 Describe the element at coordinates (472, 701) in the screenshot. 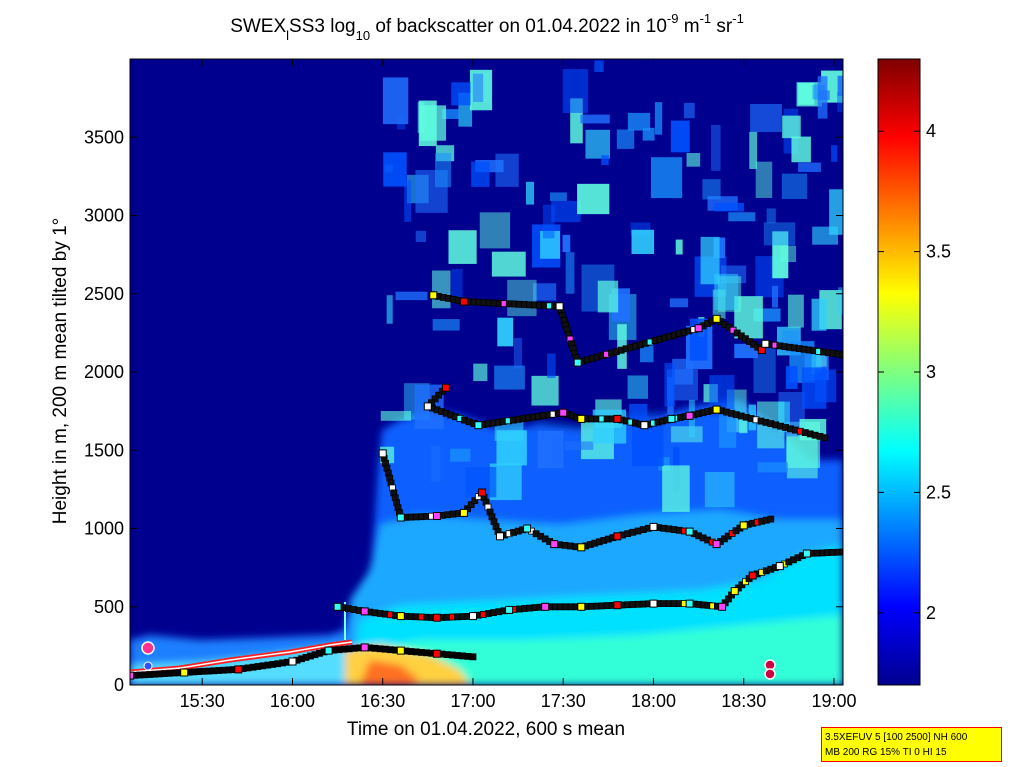

I see `x-tick-label: 17:00` at that location.